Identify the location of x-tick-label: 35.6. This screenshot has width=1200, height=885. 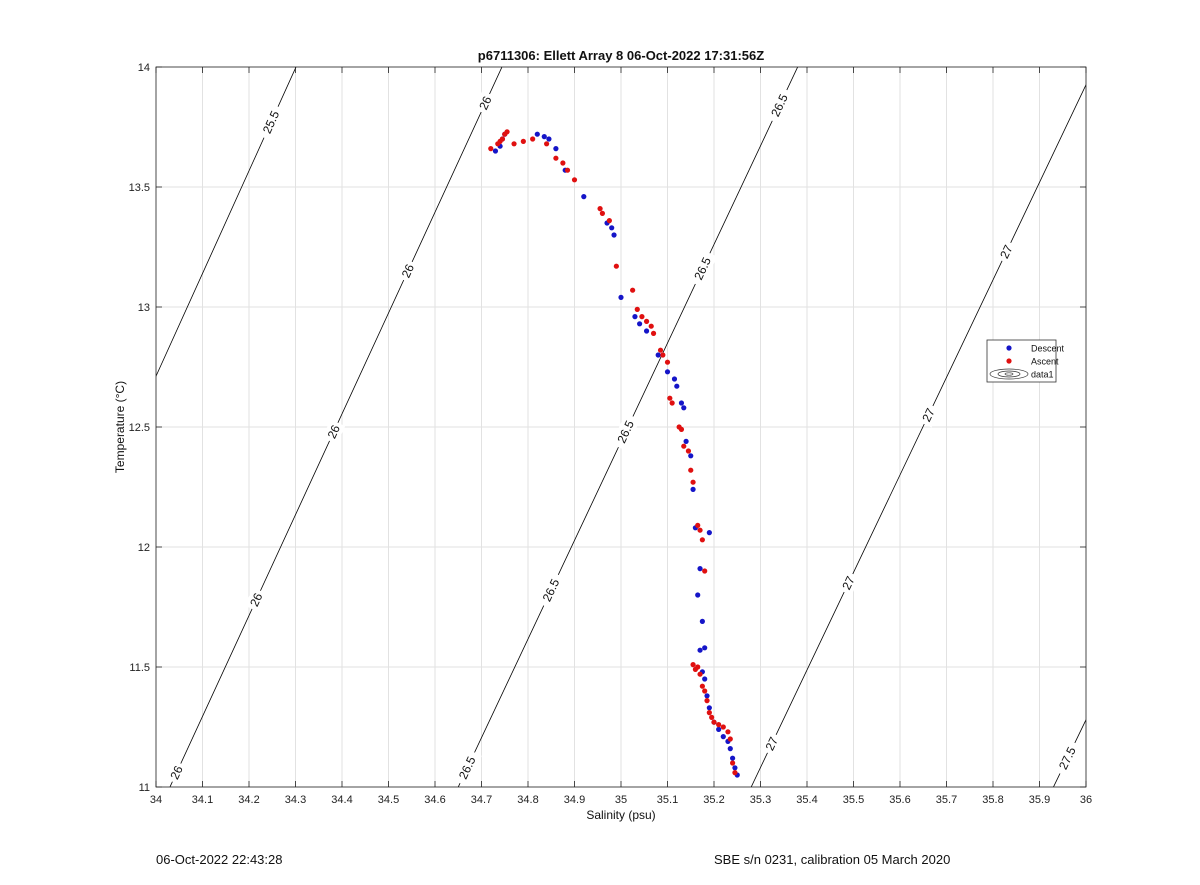
(899, 800).